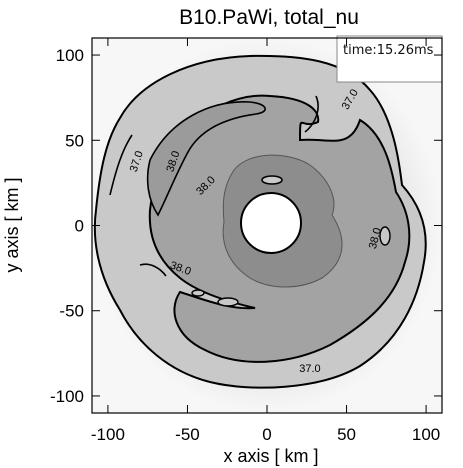 The width and height of the screenshot is (463, 468). I want to click on x-axis-label: x axis [ km ], so click(270, 456).